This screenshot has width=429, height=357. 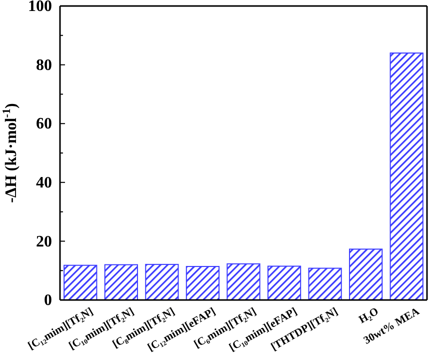 I want to click on y-tick-label: 20, so click(x=44, y=241).